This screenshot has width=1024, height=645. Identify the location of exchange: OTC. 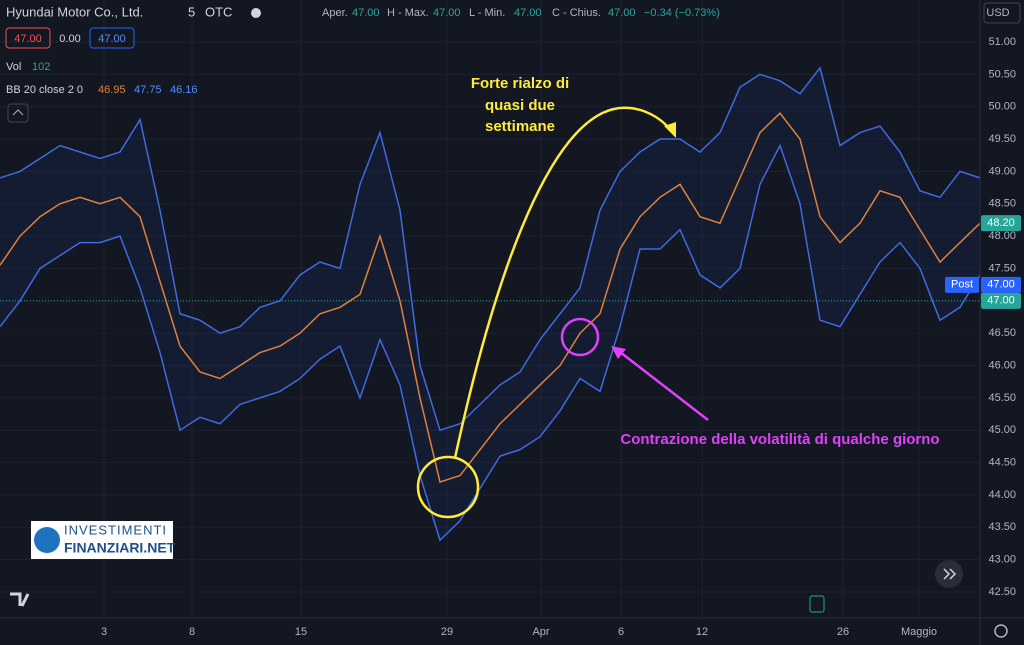
(218, 11).